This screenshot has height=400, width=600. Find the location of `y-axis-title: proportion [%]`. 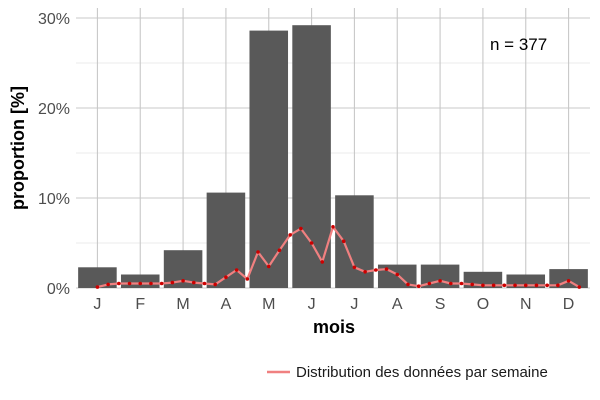

y-axis-title: proportion [%] is located at coordinates (18, 148).